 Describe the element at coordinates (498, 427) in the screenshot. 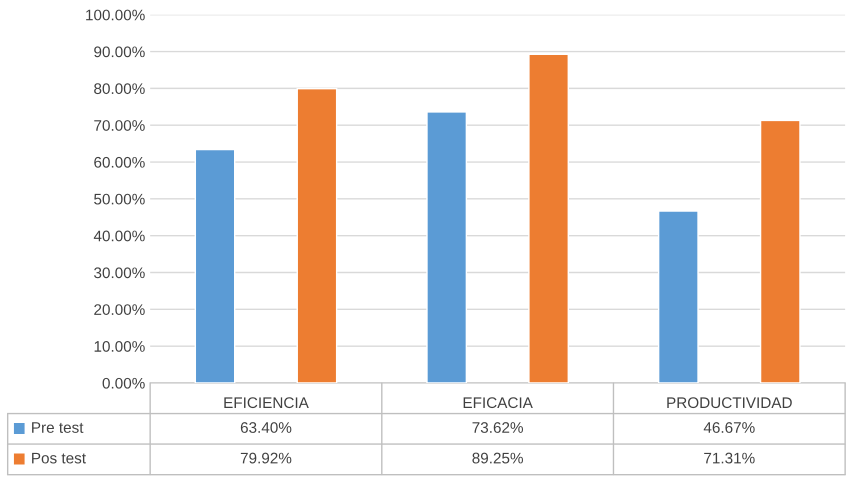

I see `data-label: 73.62%` at that location.